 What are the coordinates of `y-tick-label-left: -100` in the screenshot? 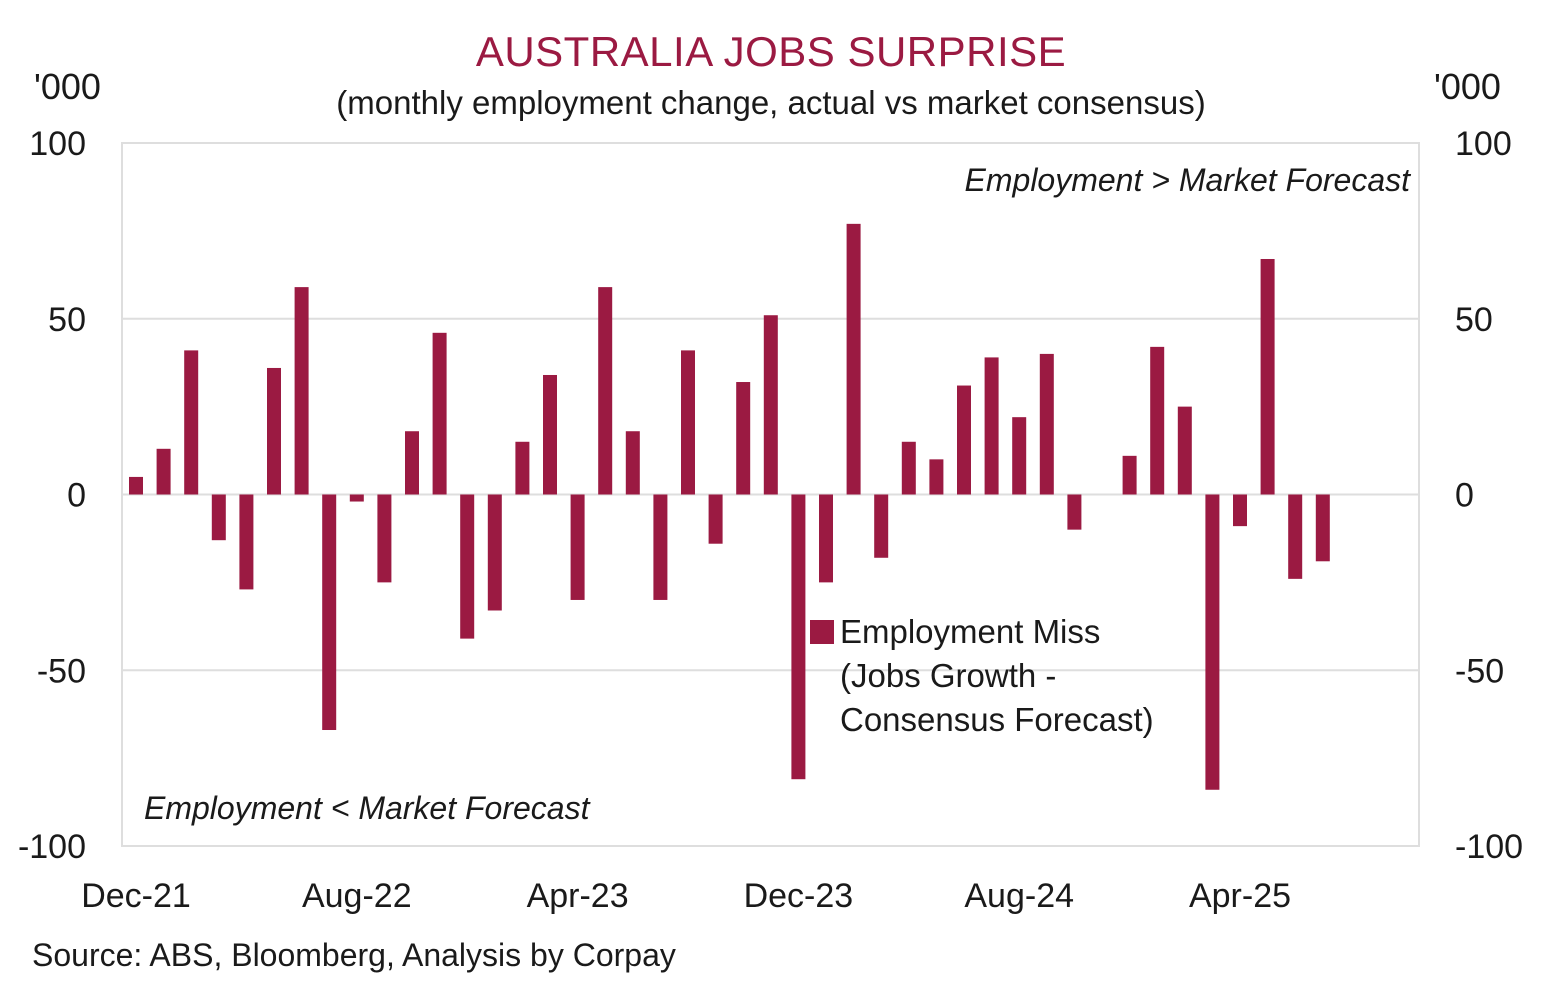 It's located at (52, 847).